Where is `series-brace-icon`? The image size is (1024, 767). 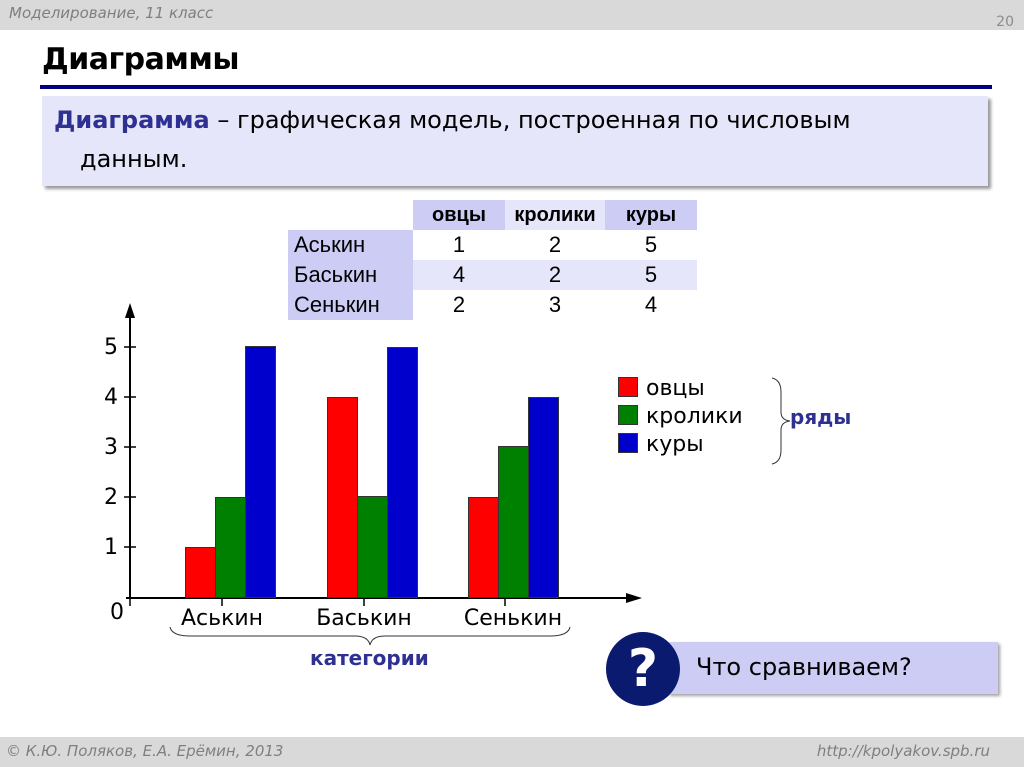 series-brace-icon is located at coordinates (781, 421).